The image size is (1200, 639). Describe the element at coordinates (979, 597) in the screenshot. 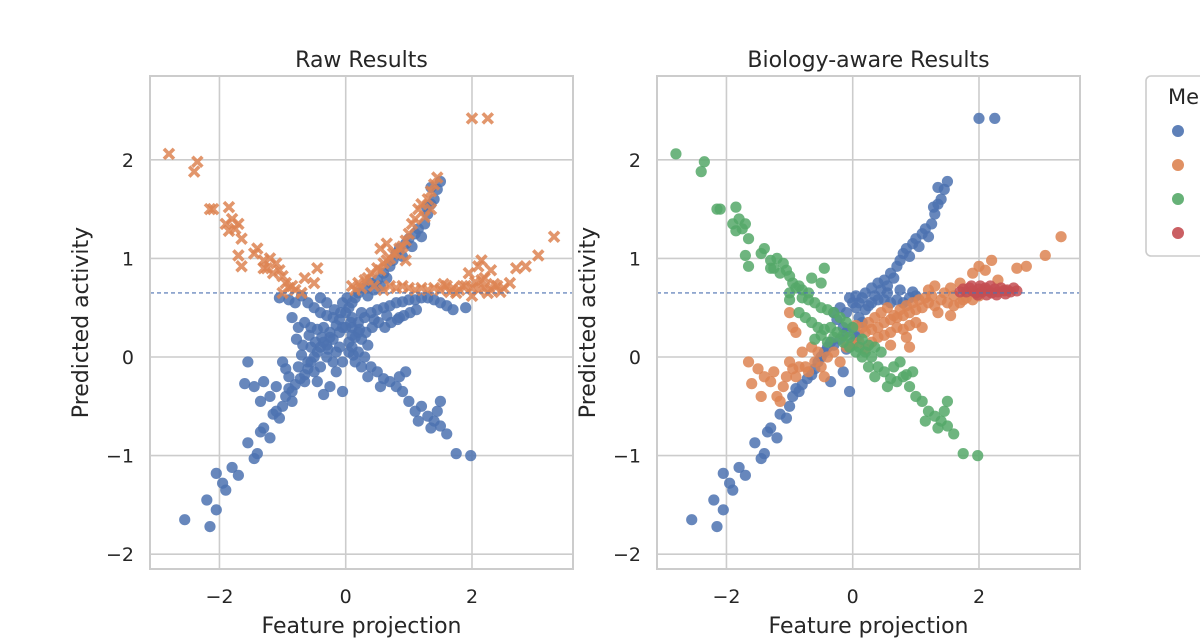

I see `x-tick-label: 2` at that location.